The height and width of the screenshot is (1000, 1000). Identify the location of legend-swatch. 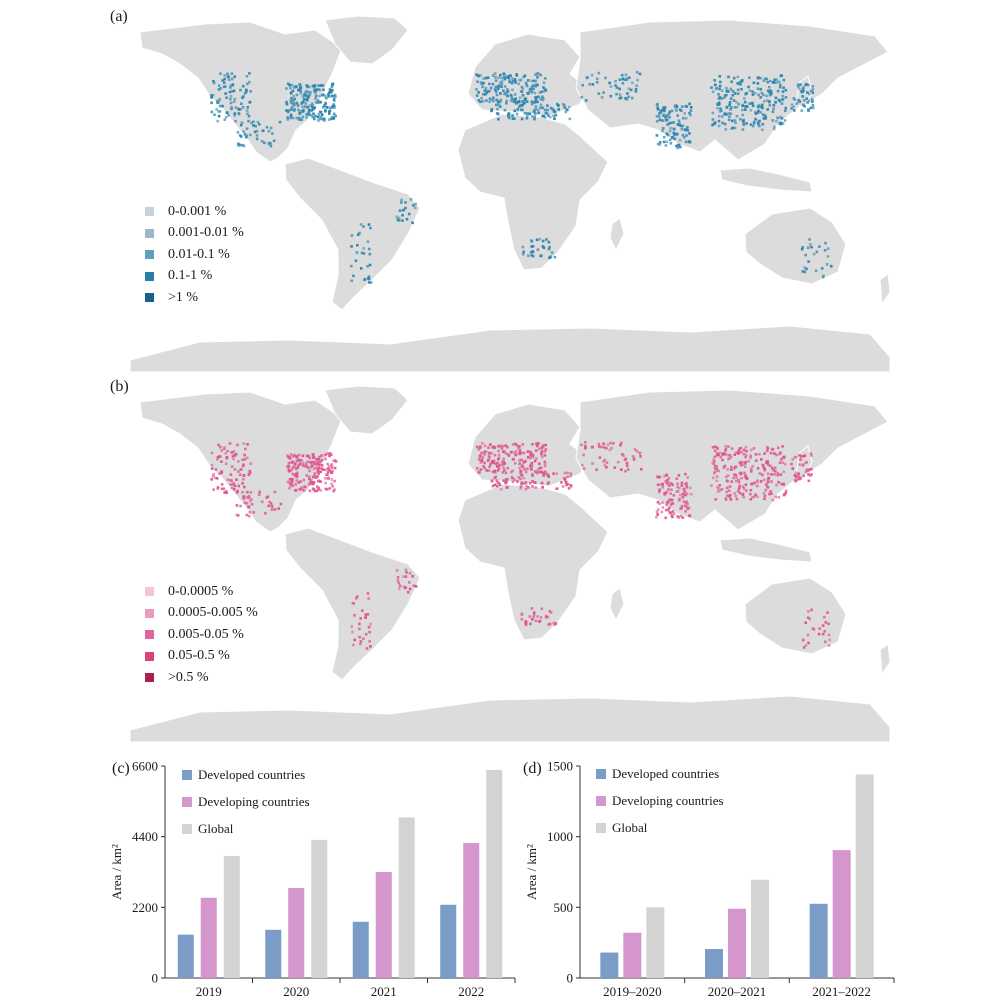
(149, 635).